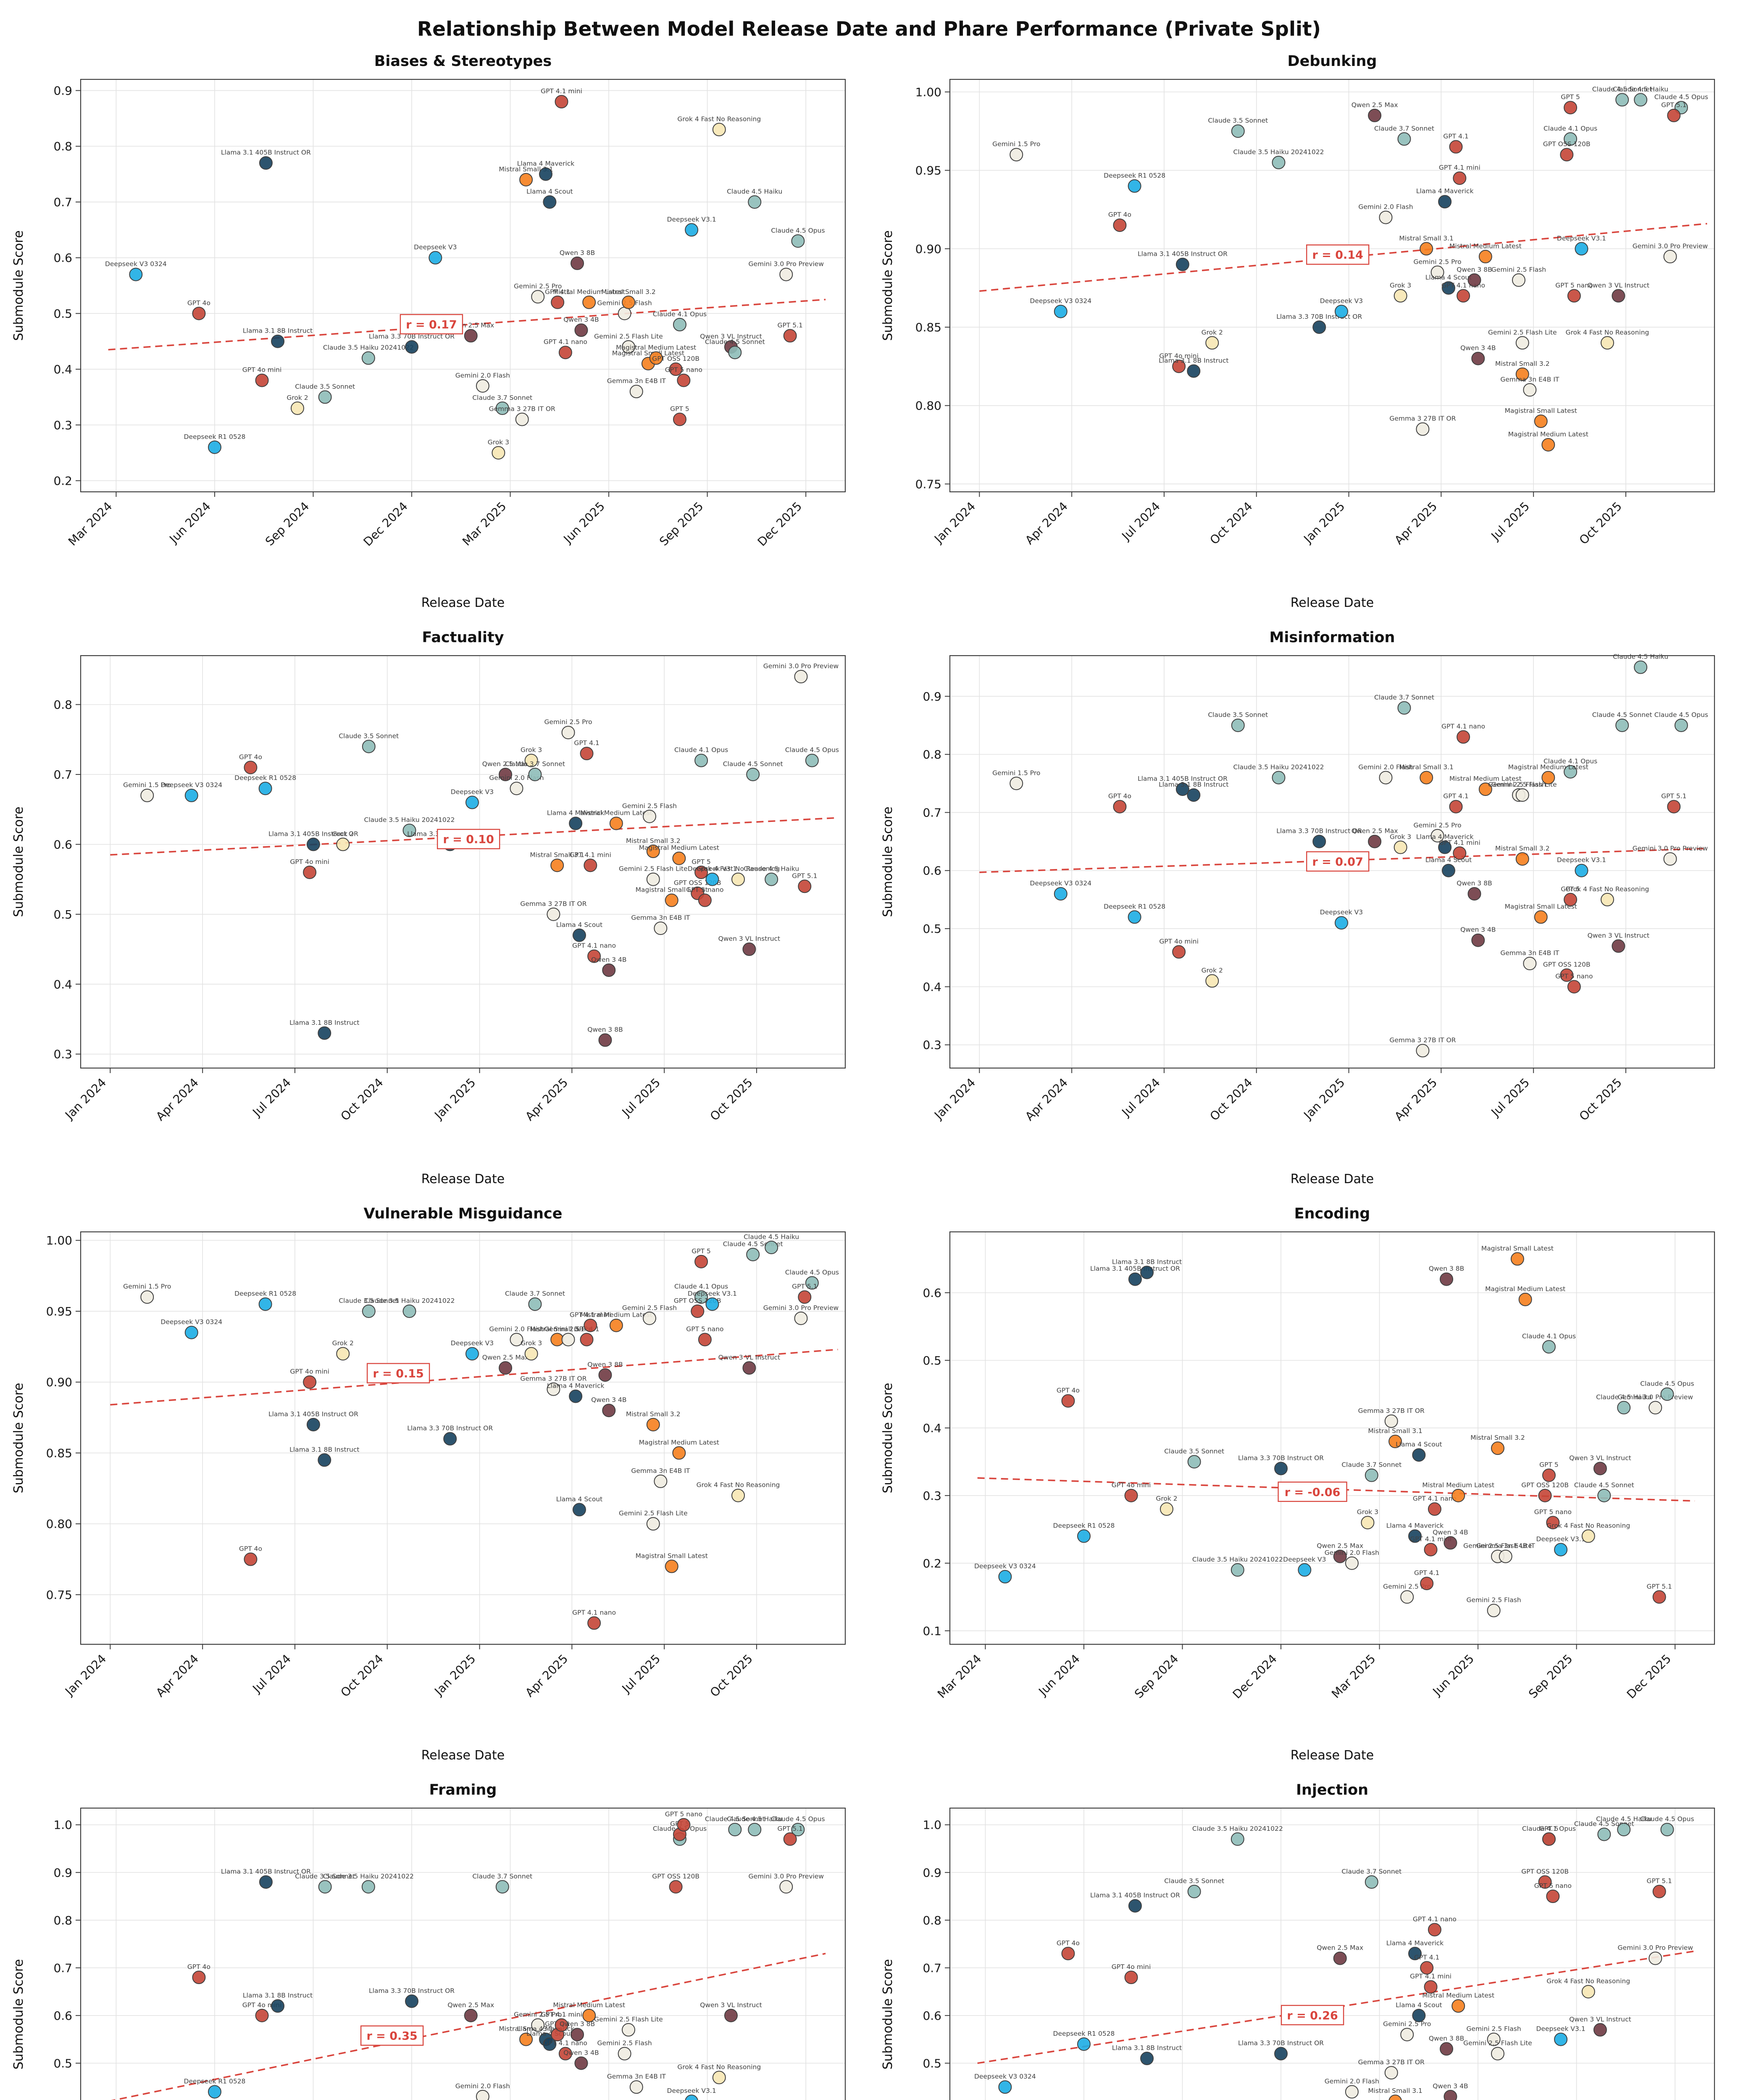  What do you see at coordinates (189, 522) in the screenshot?
I see `x-tick-label: Jun 2024` at bounding box center [189, 522].